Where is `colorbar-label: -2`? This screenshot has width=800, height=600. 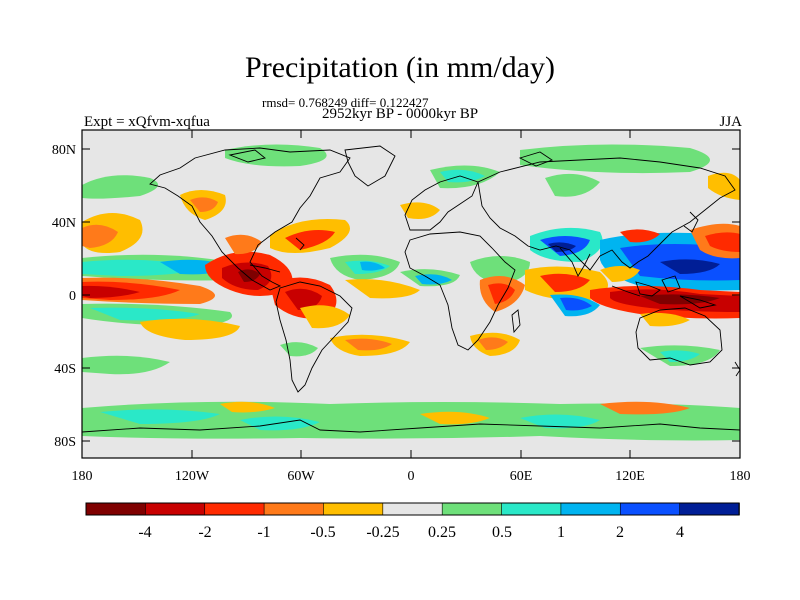 colorbar-label: -2 is located at coordinates (204, 532).